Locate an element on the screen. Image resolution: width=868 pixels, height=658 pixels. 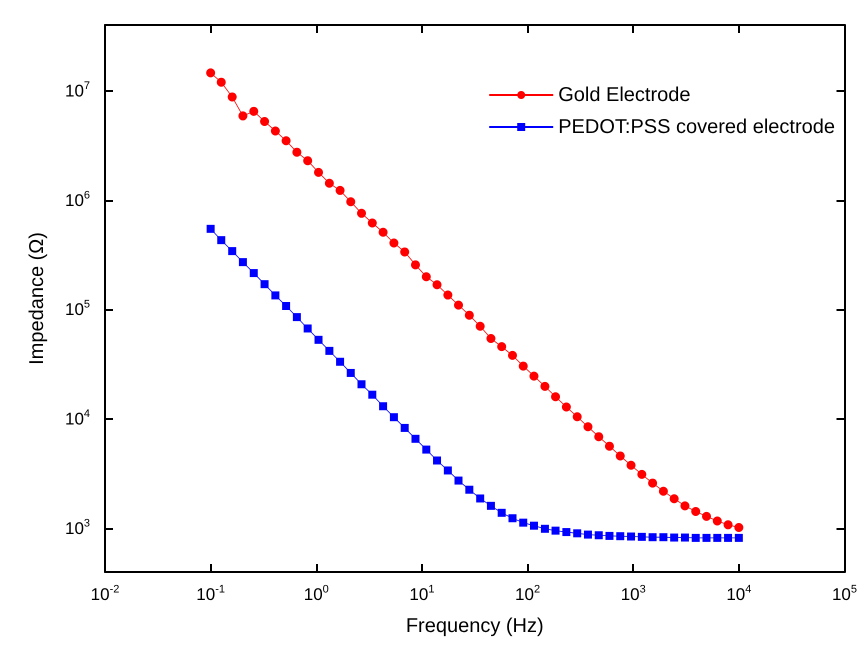
y-axis-title: Impedance (Ω) is located at coordinates (37, 298).